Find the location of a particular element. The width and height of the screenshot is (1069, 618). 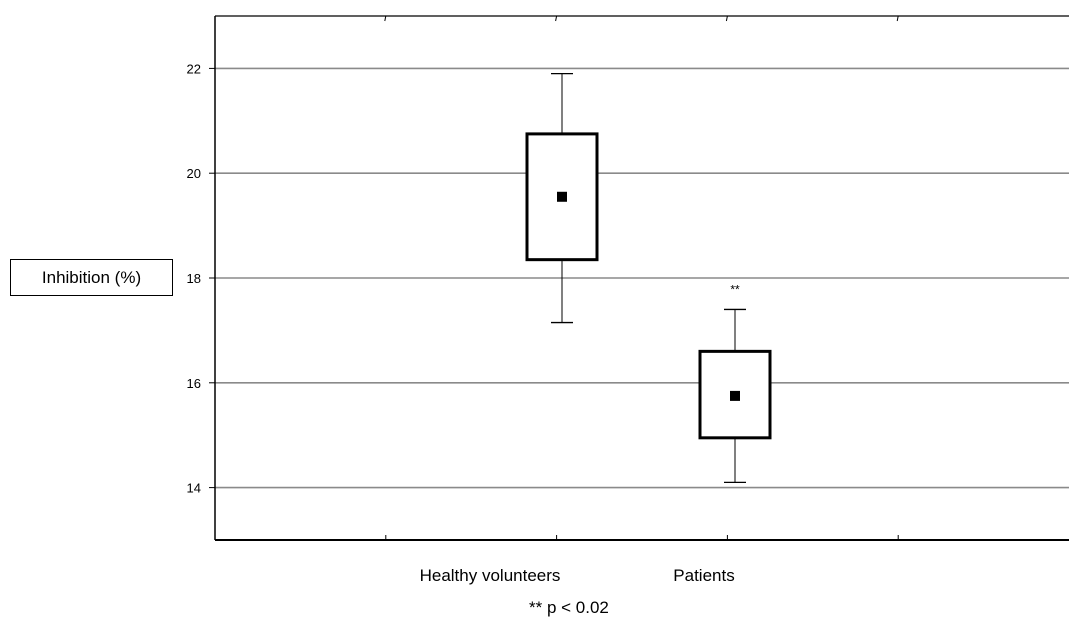

y-tick-label-20: 20 is located at coordinates (194, 173).